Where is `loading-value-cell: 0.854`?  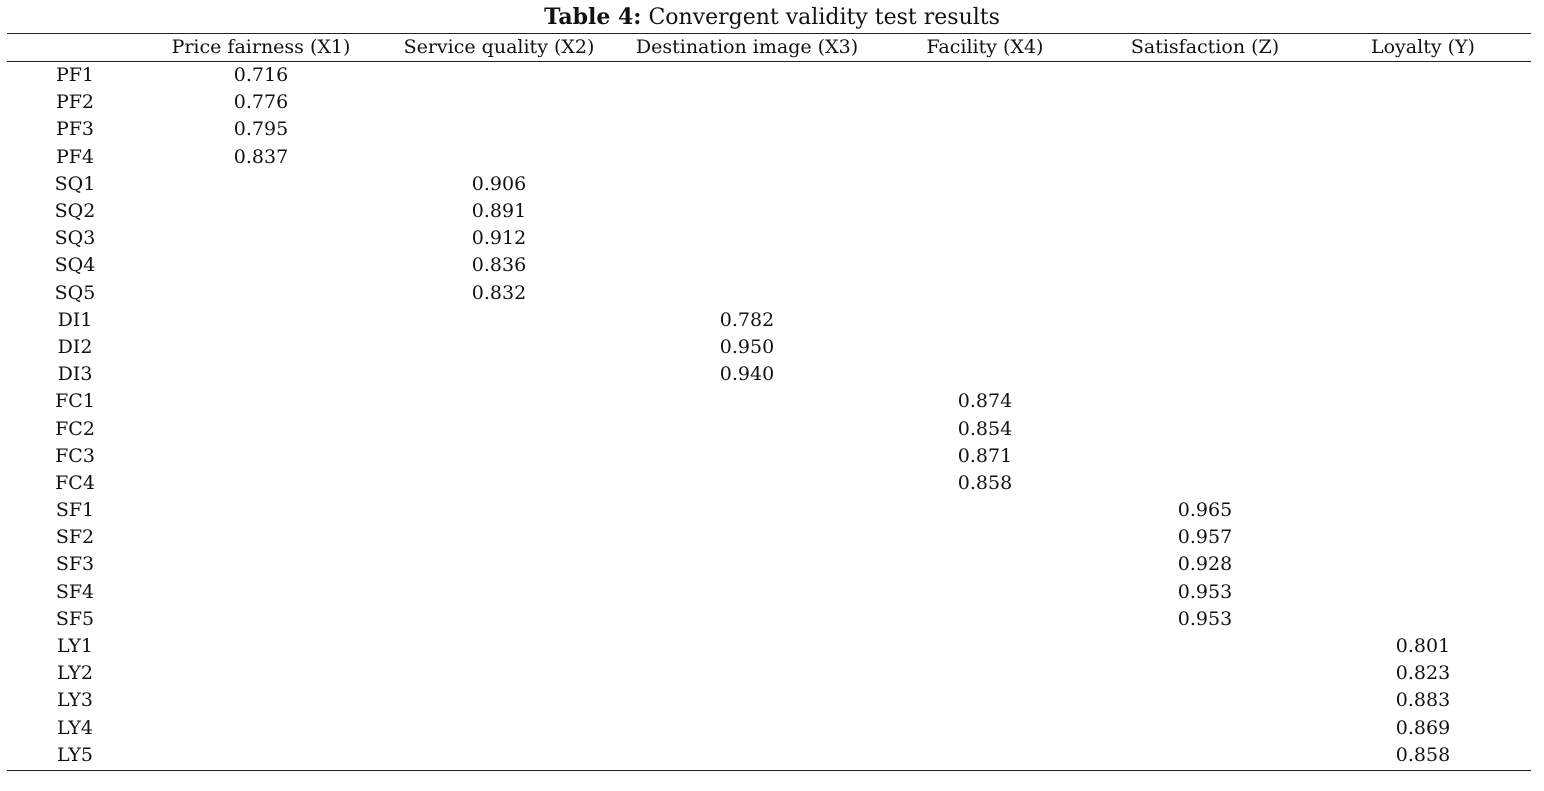 loading-value-cell: 0.854 is located at coordinates (985, 428).